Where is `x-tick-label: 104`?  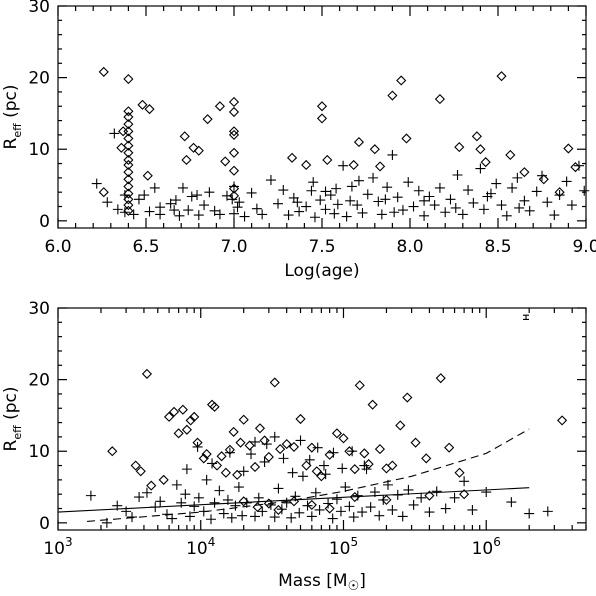
x-tick-label: 104 is located at coordinates (200, 547).